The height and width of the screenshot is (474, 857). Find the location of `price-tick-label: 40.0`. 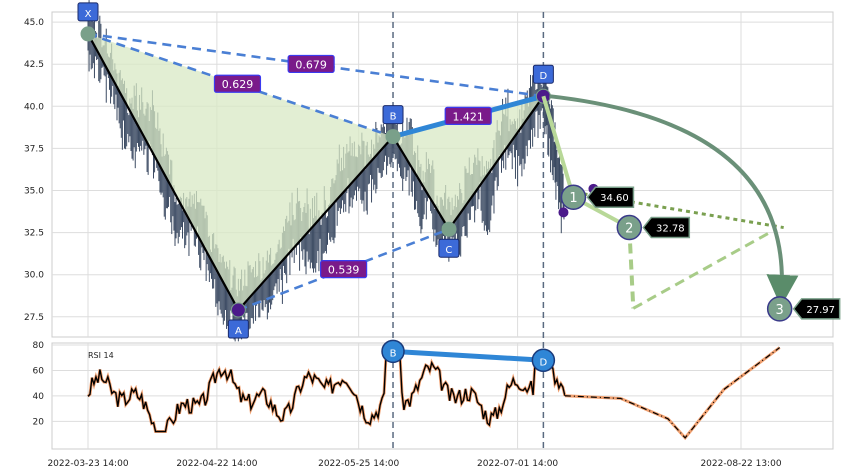

price-tick-label: 40.0 is located at coordinates (34, 107).